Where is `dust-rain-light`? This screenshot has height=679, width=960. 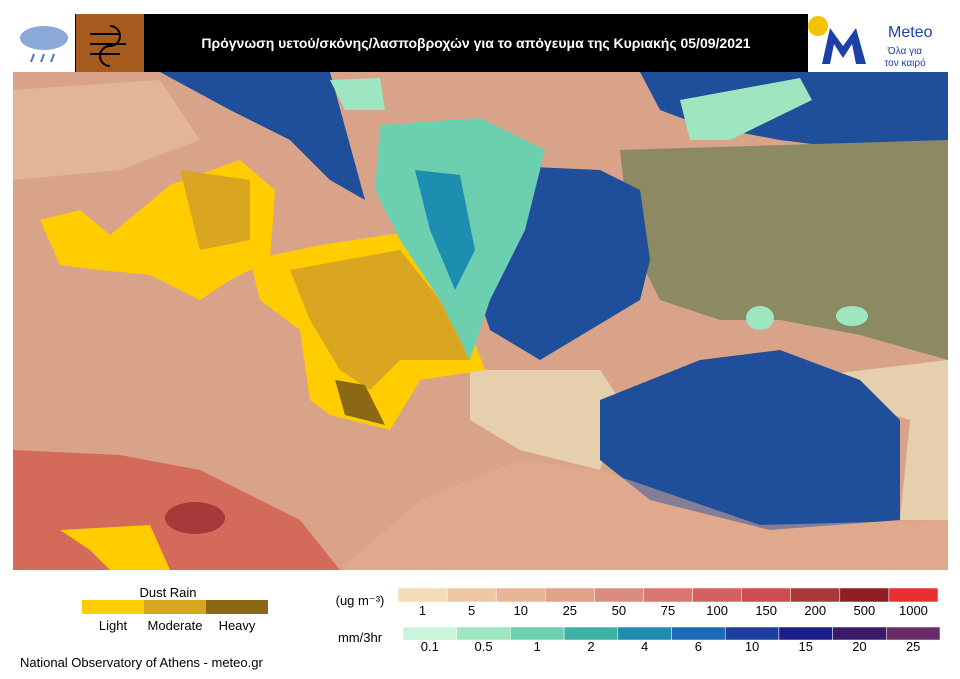
dust-rain-light is located at coordinates (115, 547).